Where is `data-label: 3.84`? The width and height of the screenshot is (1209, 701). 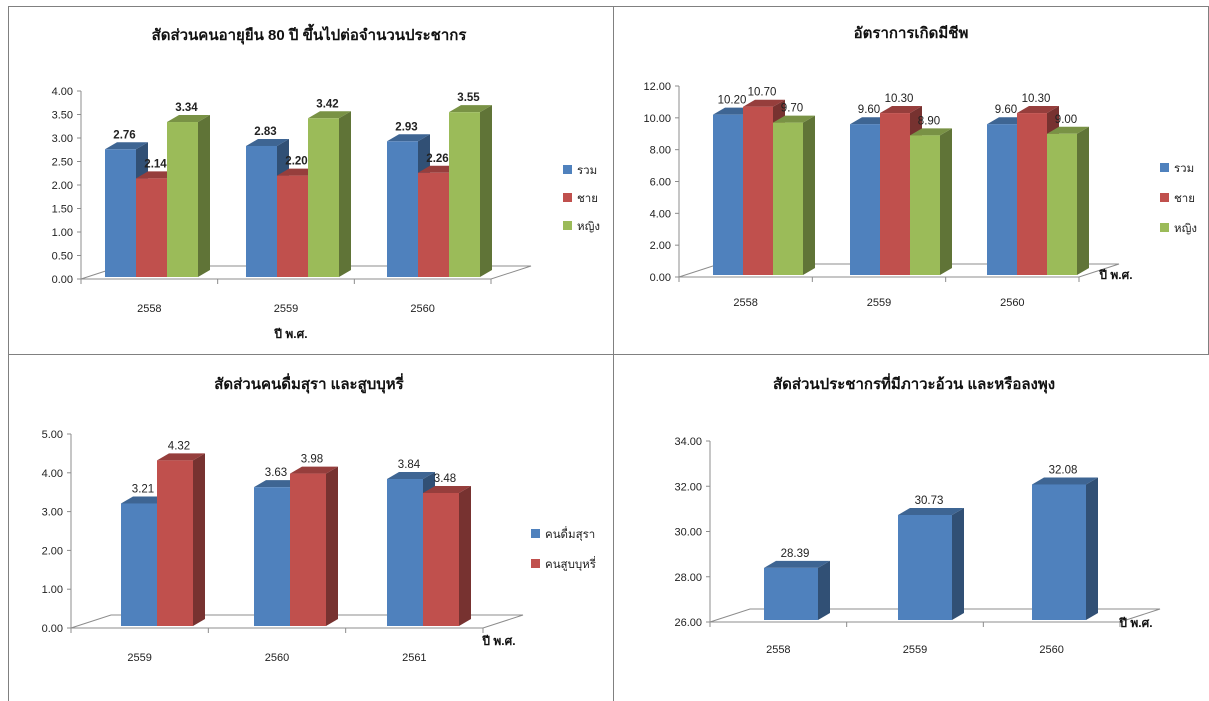 data-label: 3.84 is located at coordinates (409, 465).